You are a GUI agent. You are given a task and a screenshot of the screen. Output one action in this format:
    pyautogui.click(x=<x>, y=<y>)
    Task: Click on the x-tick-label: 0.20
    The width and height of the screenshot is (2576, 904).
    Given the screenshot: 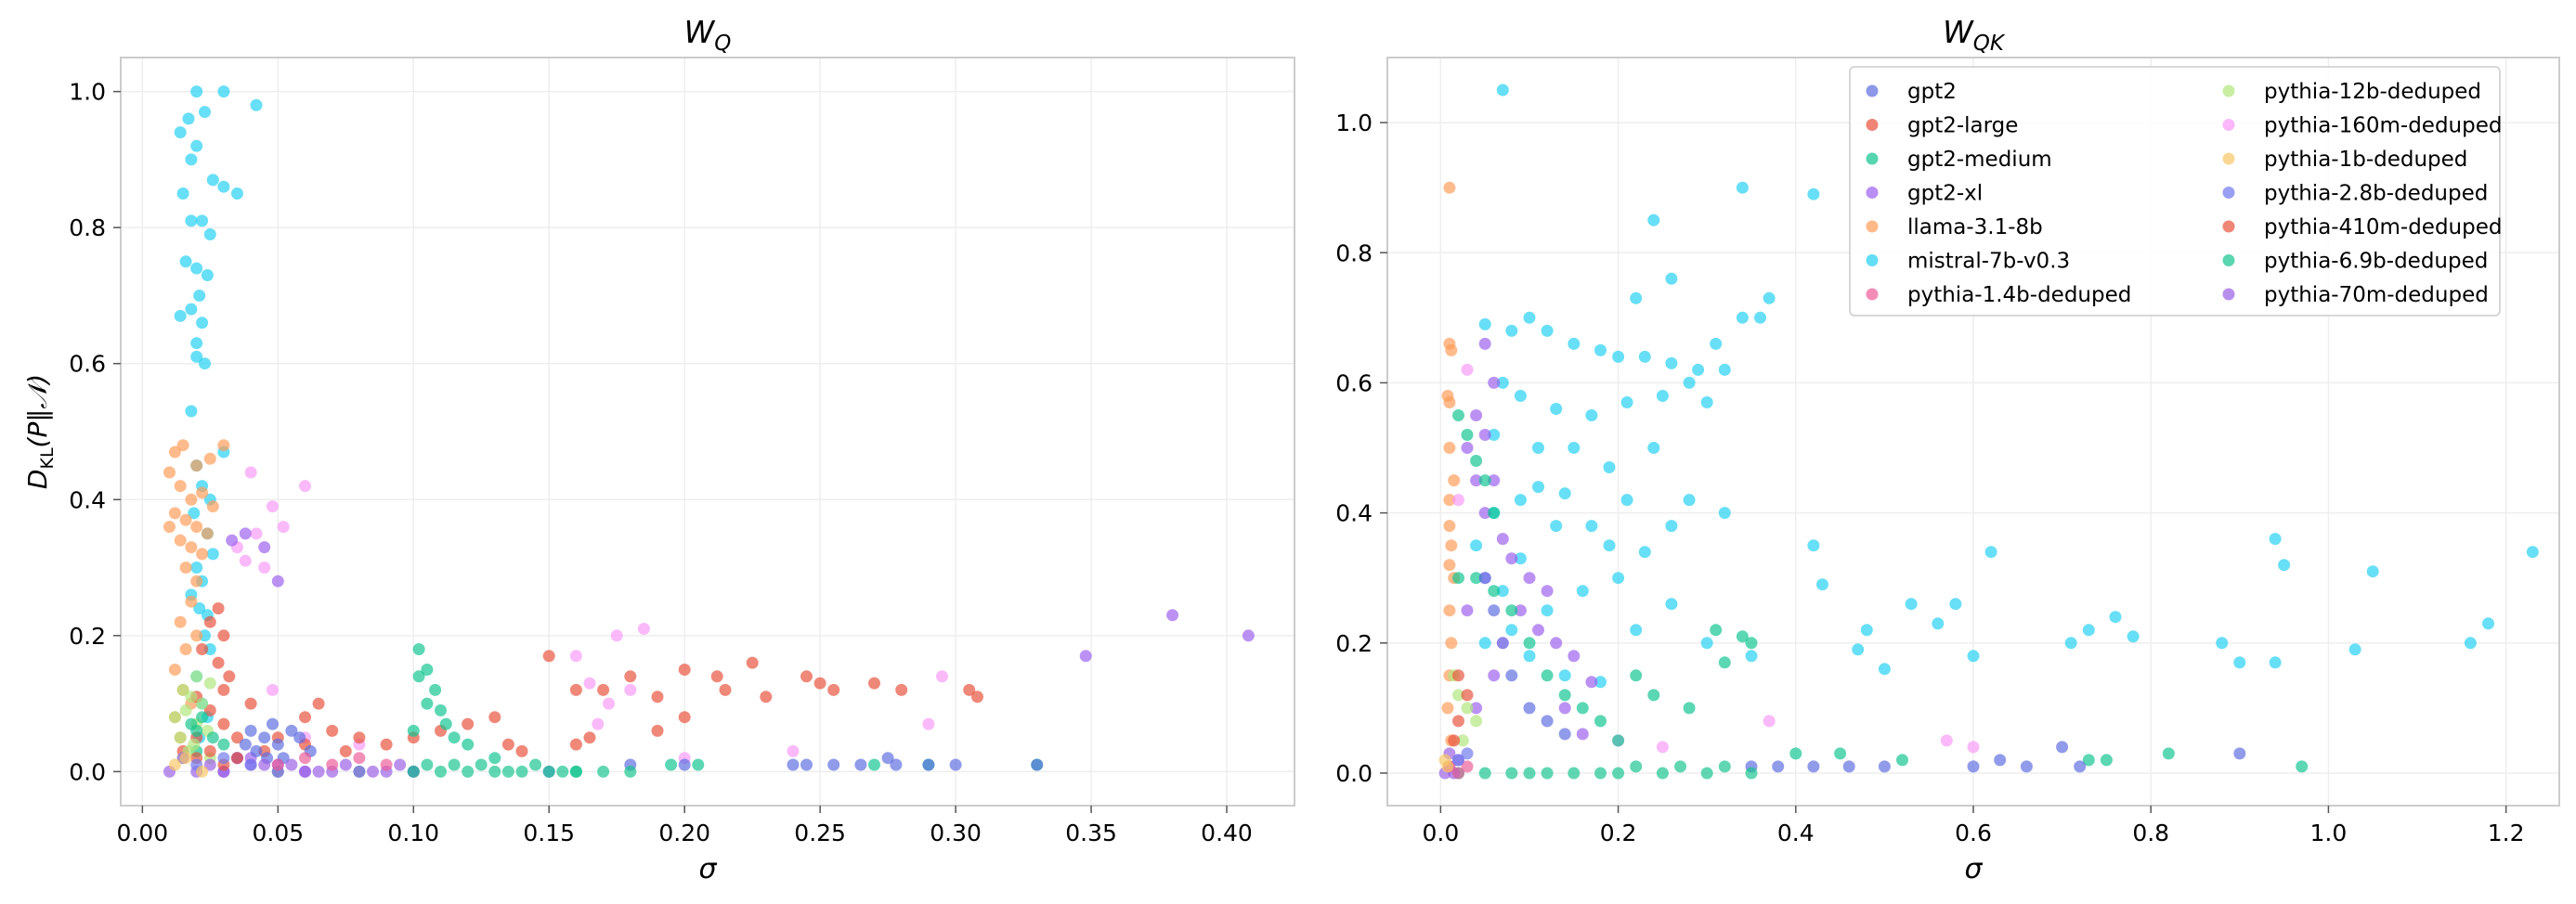 What is the action you would take?
    pyautogui.click(x=684, y=833)
    